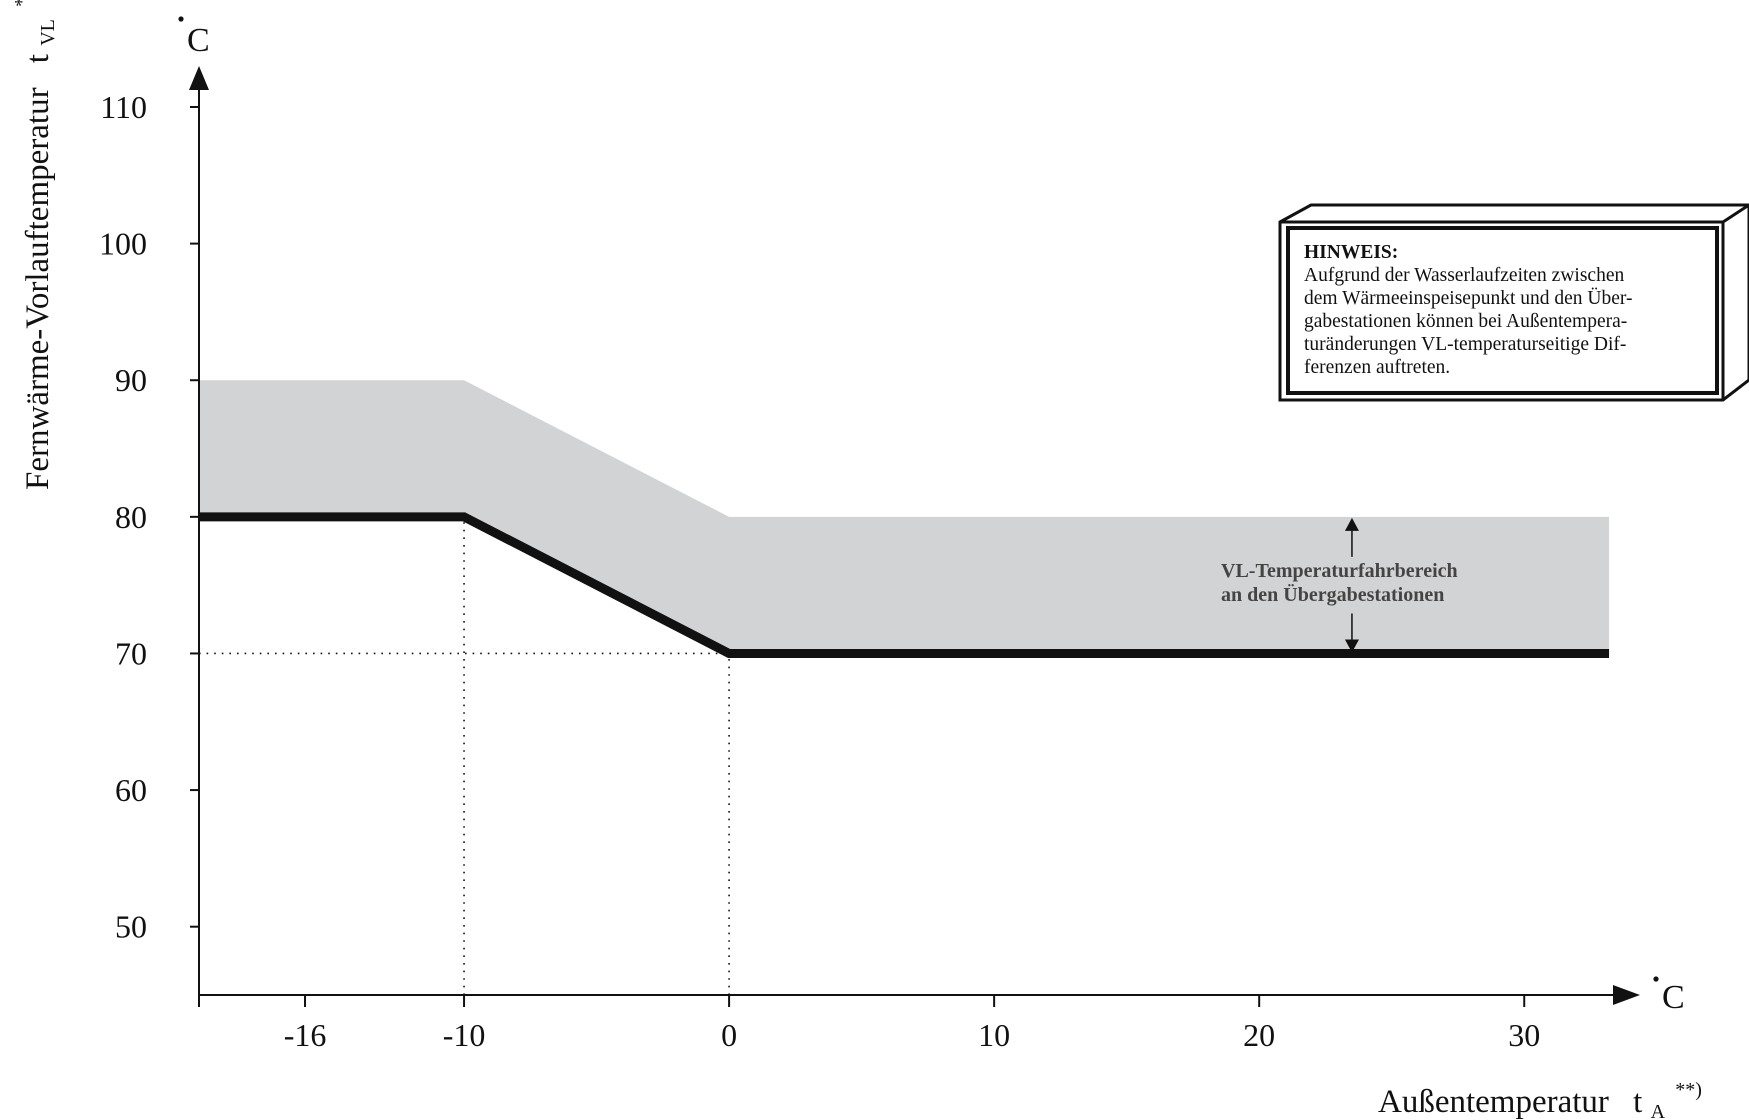 The width and height of the screenshot is (1749, 1120). I want to click on note-line-1: Aufgrund der Wasserlaufzeiten zwischen, so click(1464, 275).